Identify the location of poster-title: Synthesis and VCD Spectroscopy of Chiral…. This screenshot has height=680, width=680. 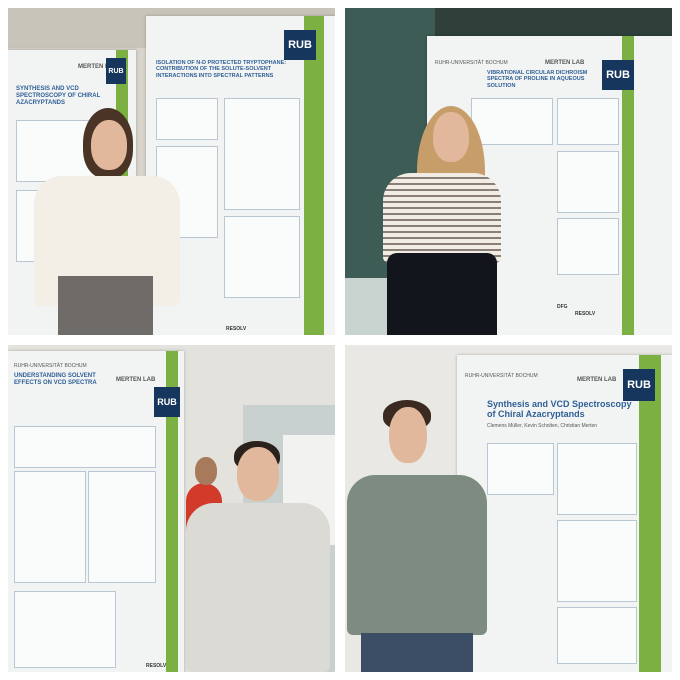
(559, 409).